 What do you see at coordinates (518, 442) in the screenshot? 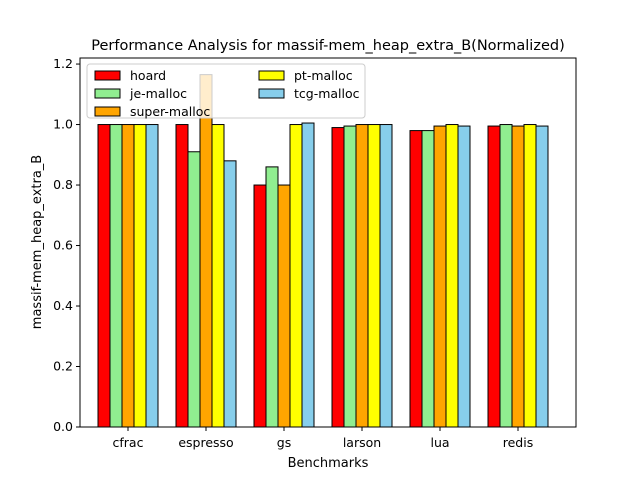
I see `x-tick-label-redis: redis` at bounding box center [518, 442].